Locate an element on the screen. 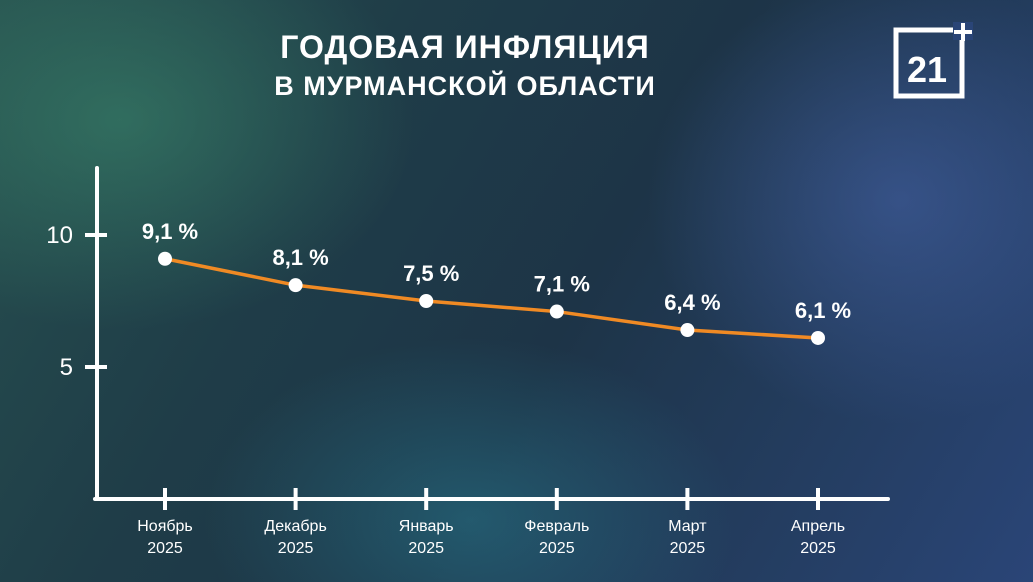  x-tick-label: Ноябрь 2025 is located at coordinates (165, 537).